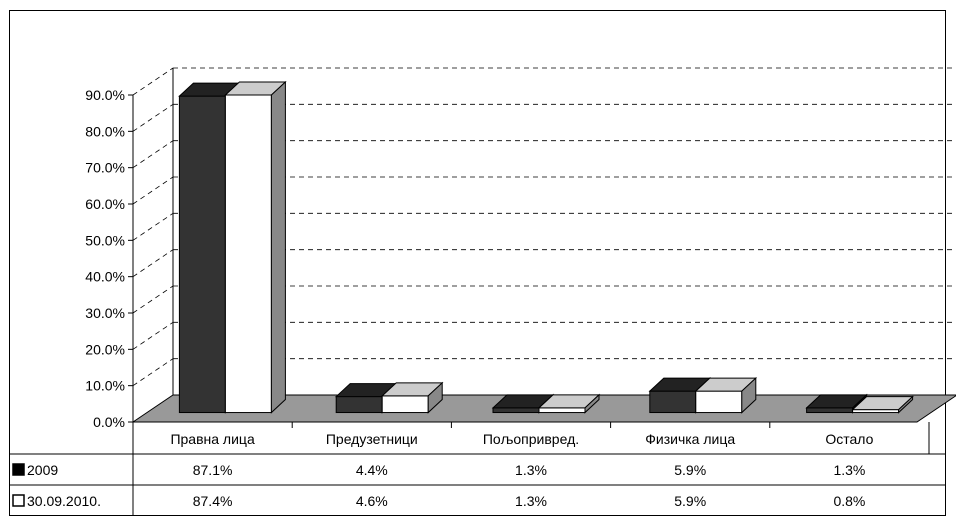  I want to click on category-label: Остало, so click(849, 439).